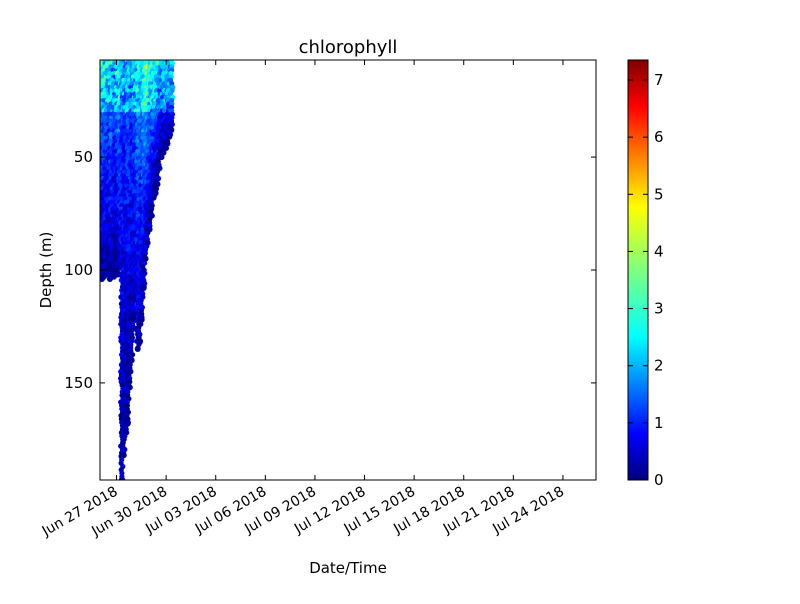  I want to click on colorbar-tick-label: 0, so click(659, 480).